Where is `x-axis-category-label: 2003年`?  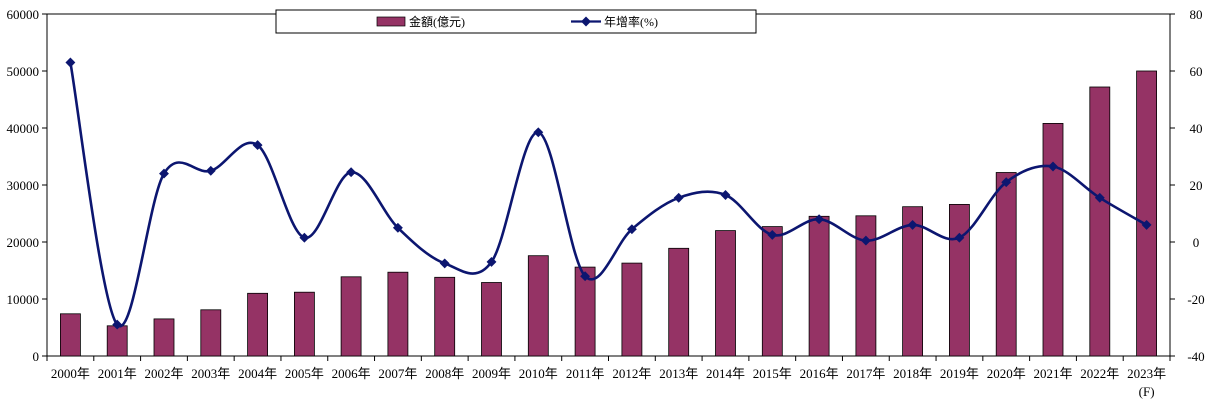 x-axis-category-label: 2003年 is located at coordinates (210, 373).